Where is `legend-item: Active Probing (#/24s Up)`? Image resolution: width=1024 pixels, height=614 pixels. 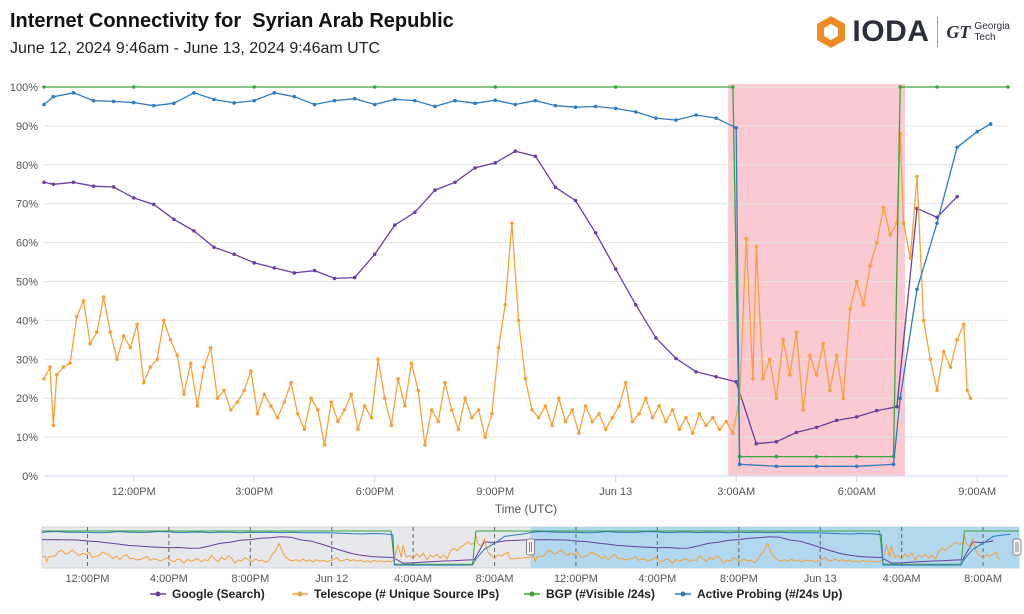
legend-item: Active Probing (#/24s Up) is located at coordinates (758, 594).